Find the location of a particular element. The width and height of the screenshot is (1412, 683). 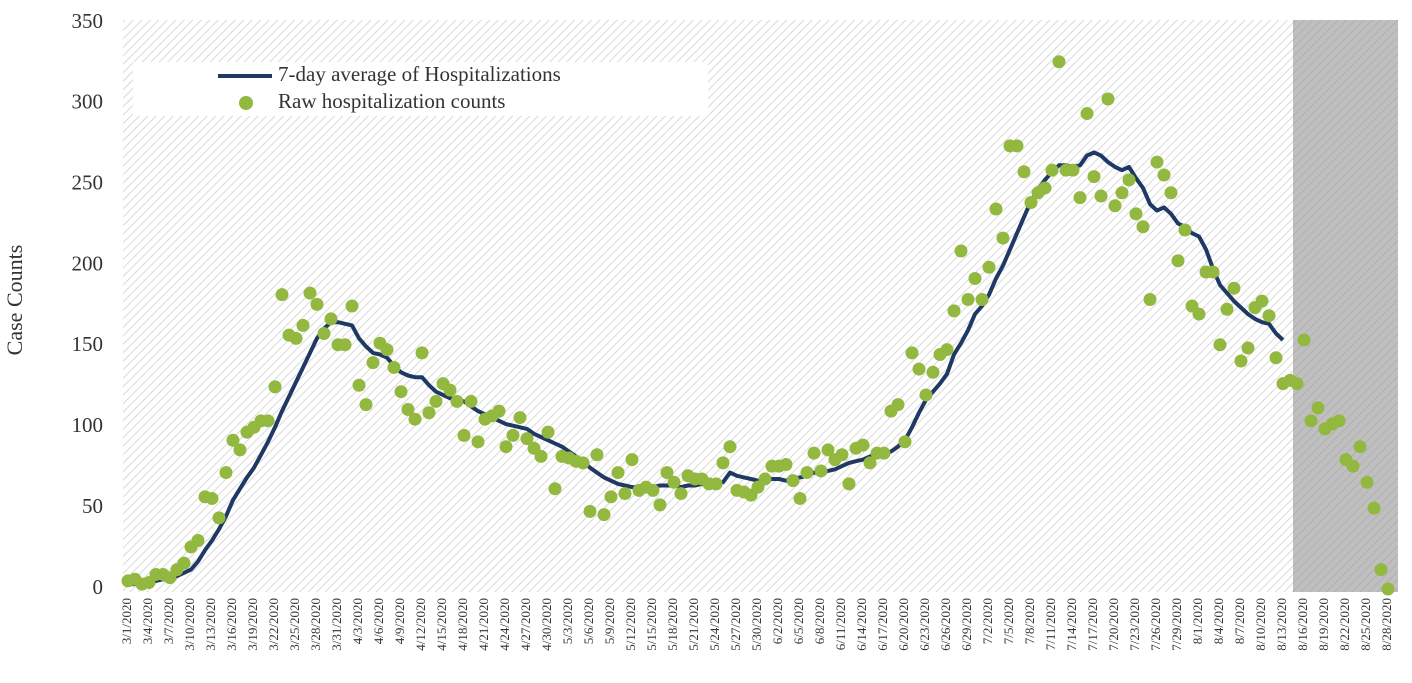

x-tick-label: 3/1/2020 is located at coordinates (126, 621).